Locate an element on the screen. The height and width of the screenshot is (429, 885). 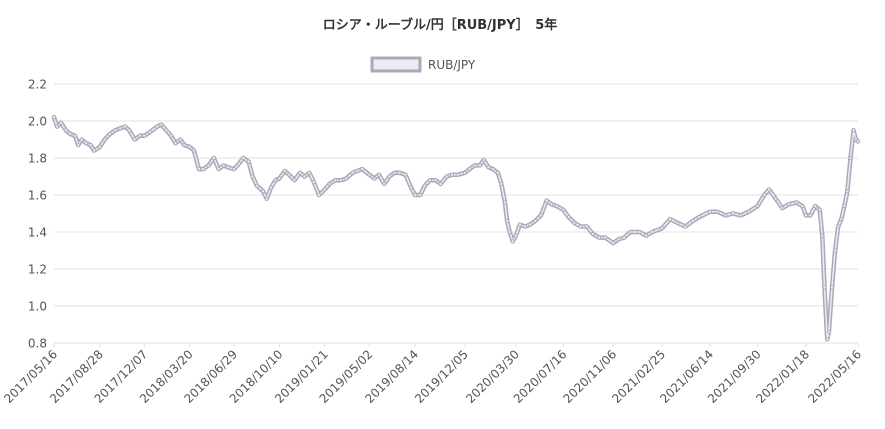
y-tick-label: 2.2 is located at coordinates (37, 85).